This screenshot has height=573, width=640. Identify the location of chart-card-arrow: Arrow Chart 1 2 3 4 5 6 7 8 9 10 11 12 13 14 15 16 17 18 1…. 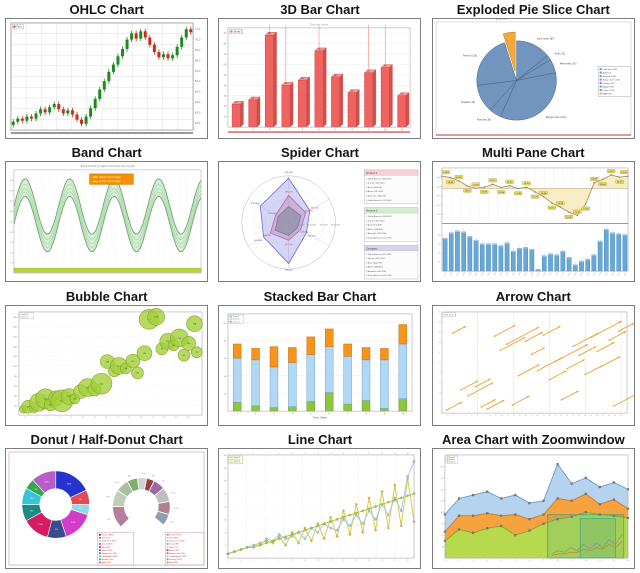
(533, 358).